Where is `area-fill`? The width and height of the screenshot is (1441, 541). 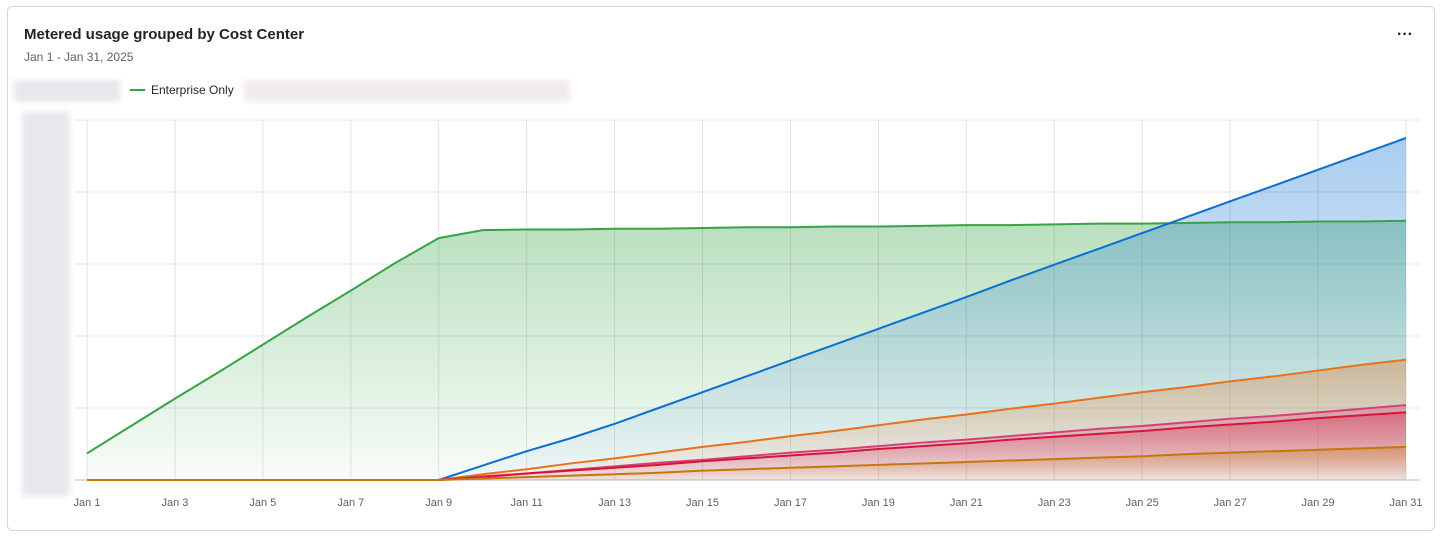 area-fill is located at coordinates (746, 463).